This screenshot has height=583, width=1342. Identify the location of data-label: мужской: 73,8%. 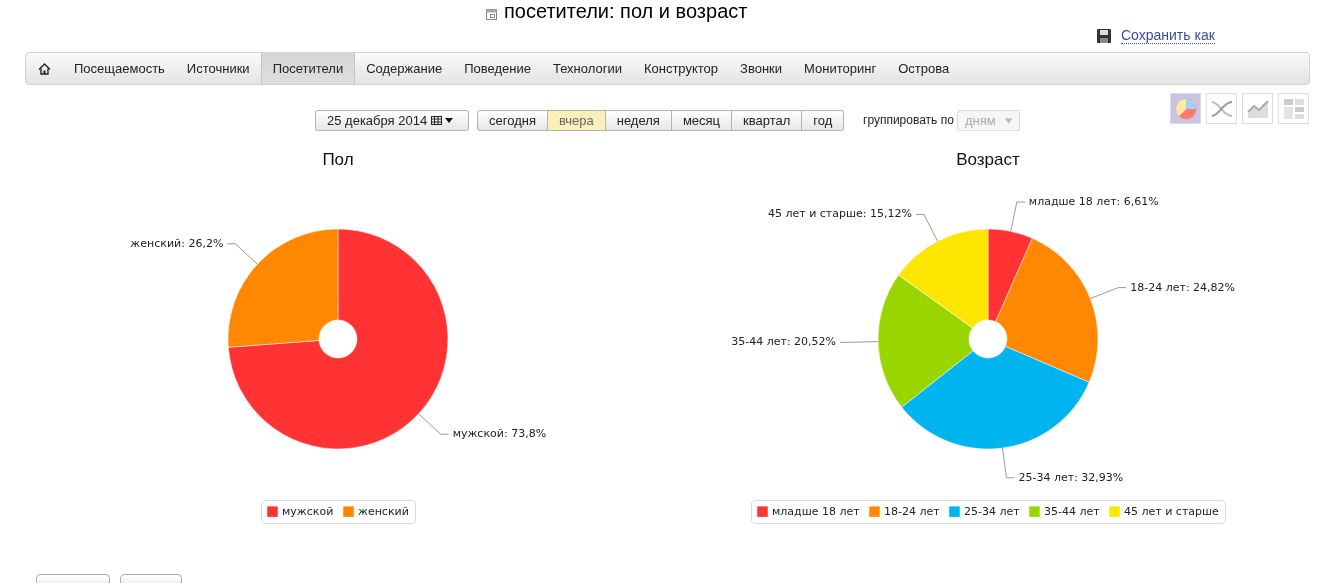
(499, 434).